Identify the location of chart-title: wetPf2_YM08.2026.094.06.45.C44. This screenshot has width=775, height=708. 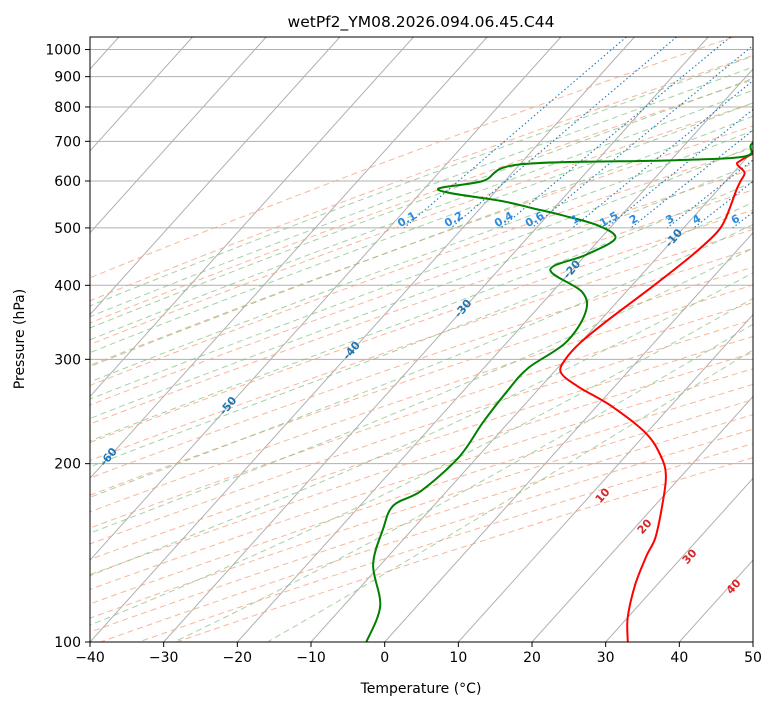
(421, 22).